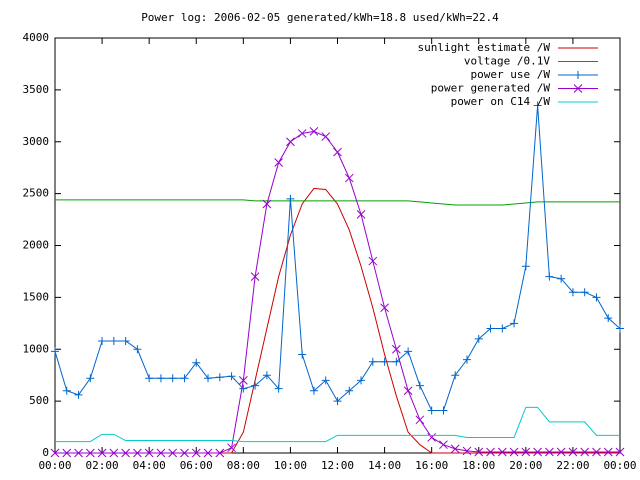 This screenshot has height=480, width=640. What do you see at coordinates (501, 101) in the screenshot?
I see `legend-label: power on C14 /W` at bounding box center [501, 101].